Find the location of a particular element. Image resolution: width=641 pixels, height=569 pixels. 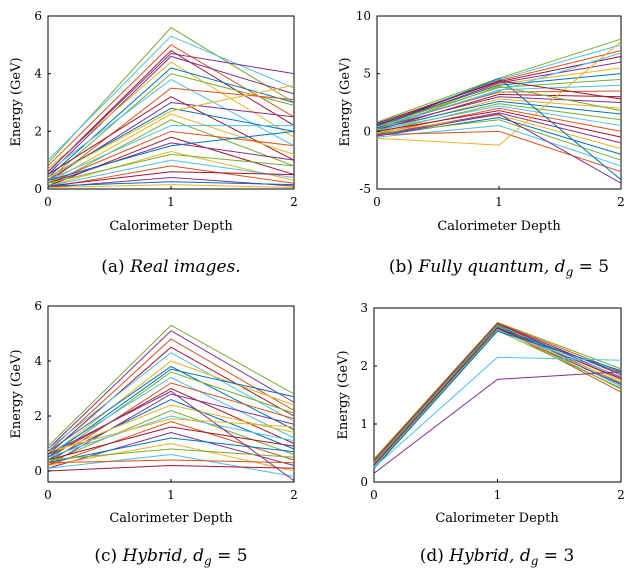

panel-c-ylabel: Energy (GeV) is located at coordinates (16, 393).